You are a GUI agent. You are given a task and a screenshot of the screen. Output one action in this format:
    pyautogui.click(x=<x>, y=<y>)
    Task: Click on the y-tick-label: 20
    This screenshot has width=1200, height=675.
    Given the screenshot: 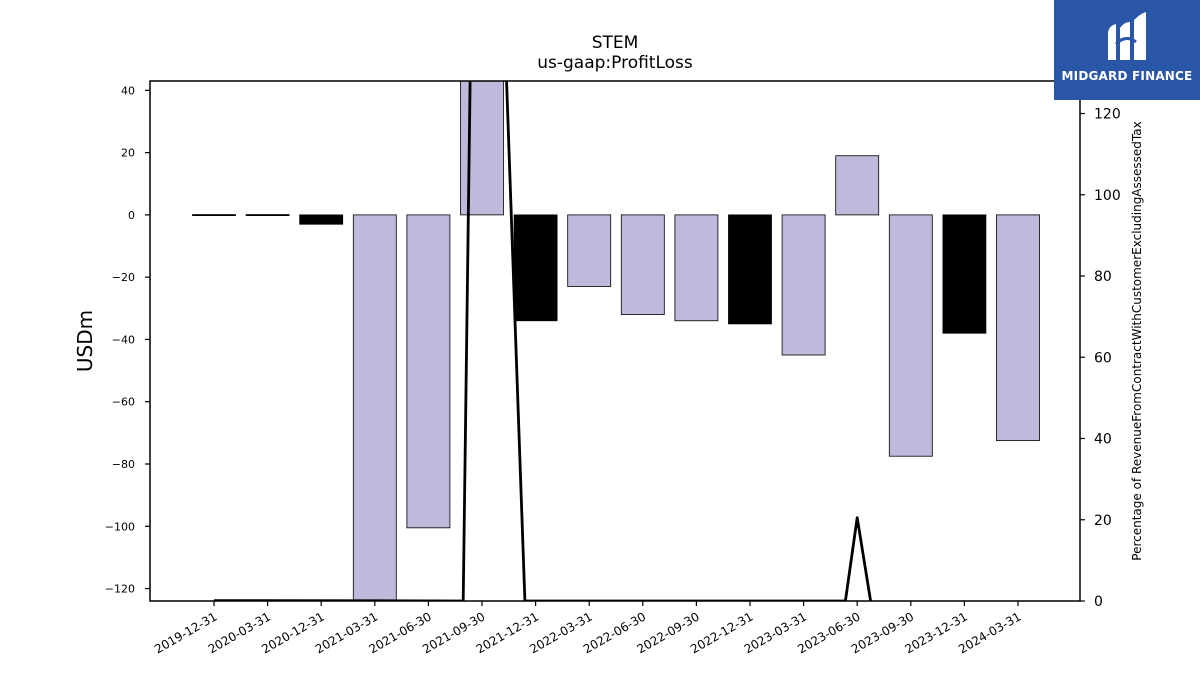 What is the action you would take?
    pyautogui.click(x=128, y=153)
    